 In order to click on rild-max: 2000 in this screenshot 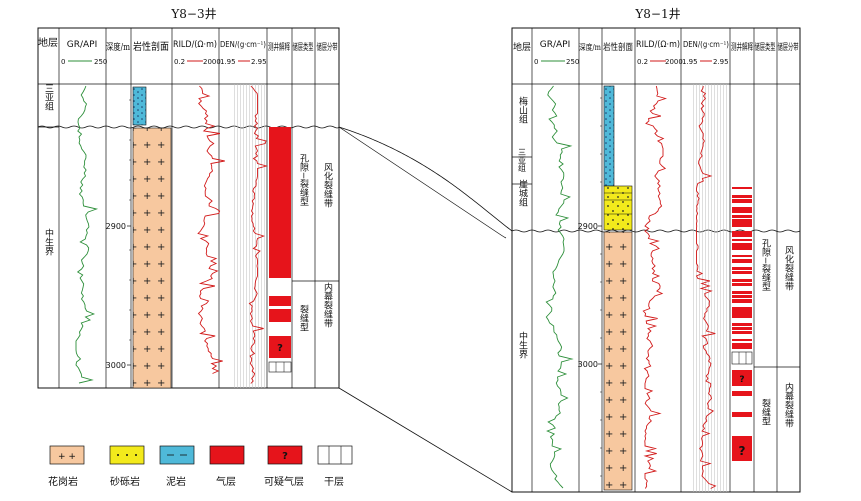, I will do `click(212, 62)`.